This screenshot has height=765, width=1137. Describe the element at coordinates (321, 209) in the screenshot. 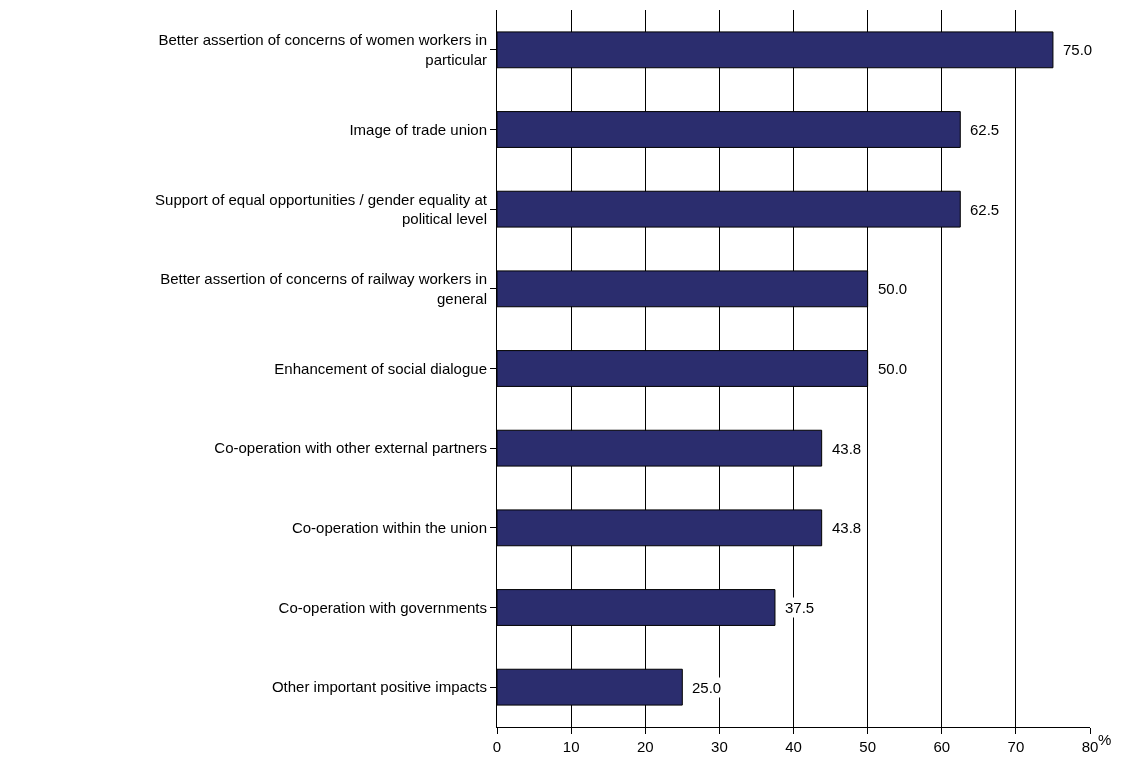

I see `y-tick-label: Support of equal opportunities / gender equality at political level` at that location.